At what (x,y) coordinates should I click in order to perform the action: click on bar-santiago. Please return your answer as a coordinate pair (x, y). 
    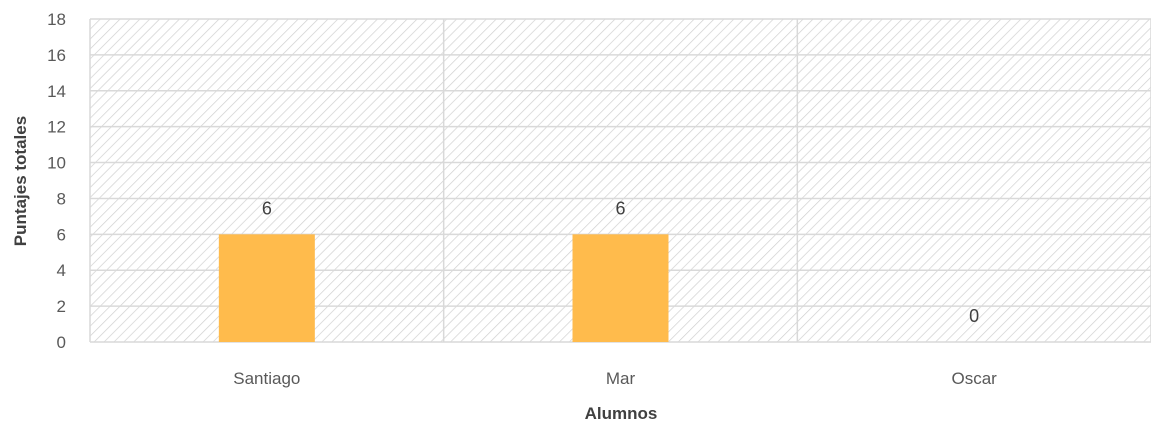
    Looking at the image, I should click on (266, 288).